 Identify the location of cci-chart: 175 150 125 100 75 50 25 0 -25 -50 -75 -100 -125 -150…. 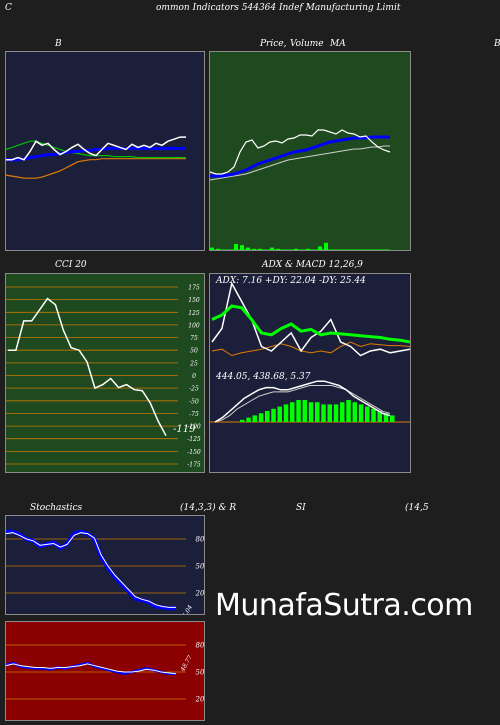
(103, 377).